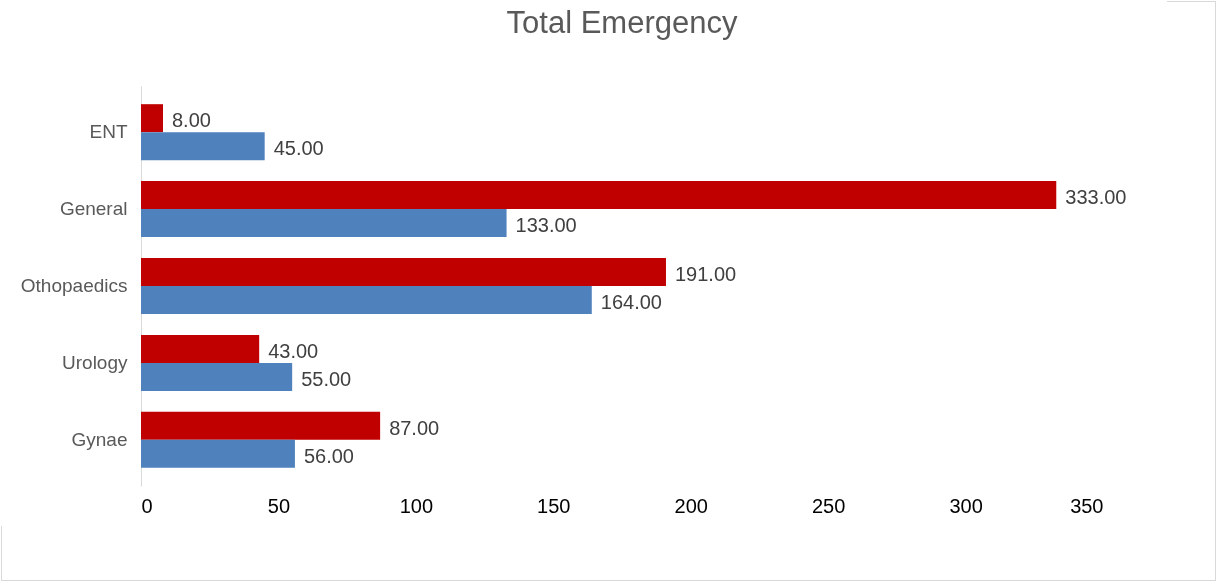  Describe the element at coordinates (1087, 505) in the screenshot. I see `x-tick-label: 350` at that location.